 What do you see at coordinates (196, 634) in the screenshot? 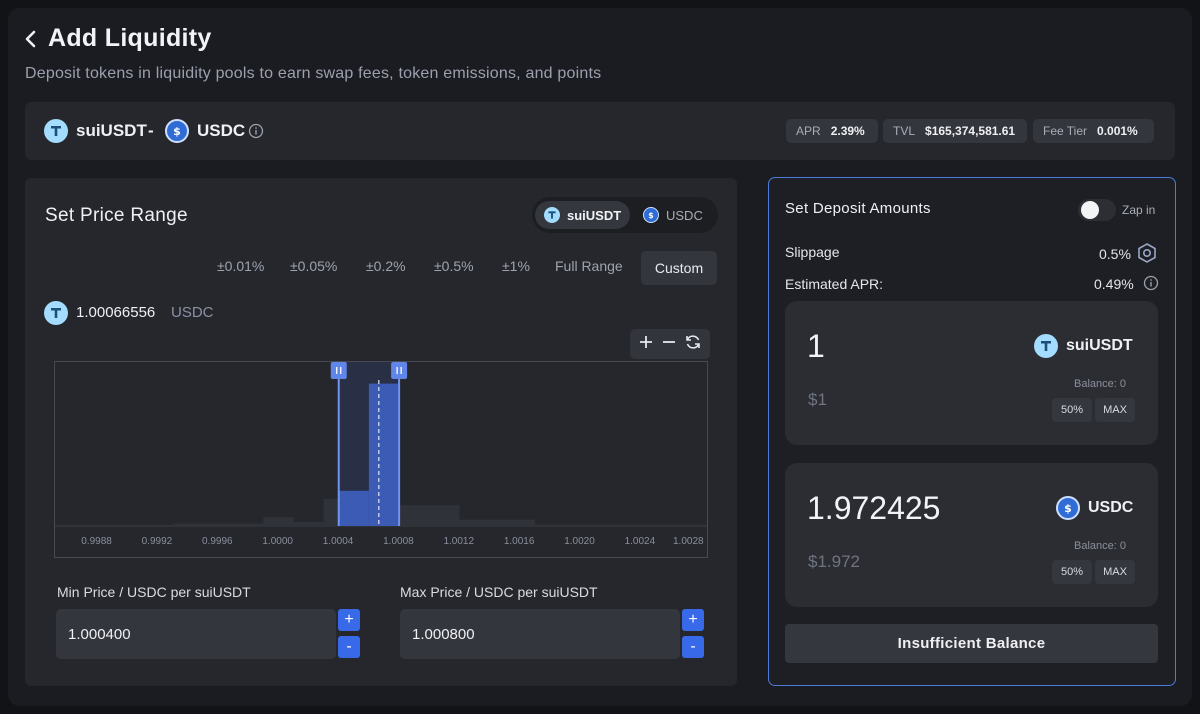
I see `min-price-input` at bounding box center [196, 634].